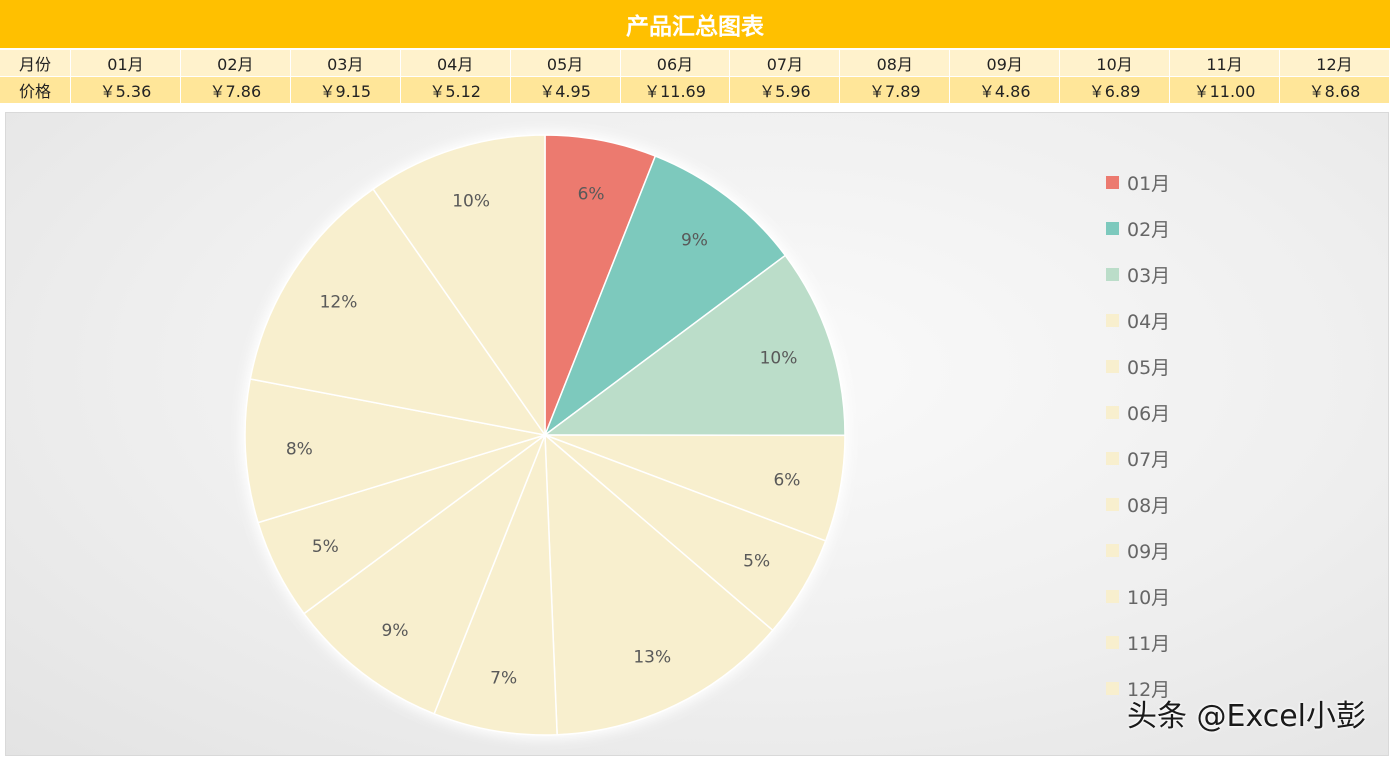 The width and height of the screenshot is (1390, 758). Describe the element at coordinates (235, 63) in the screenshot. I see `month-cell: 02月` at that location.